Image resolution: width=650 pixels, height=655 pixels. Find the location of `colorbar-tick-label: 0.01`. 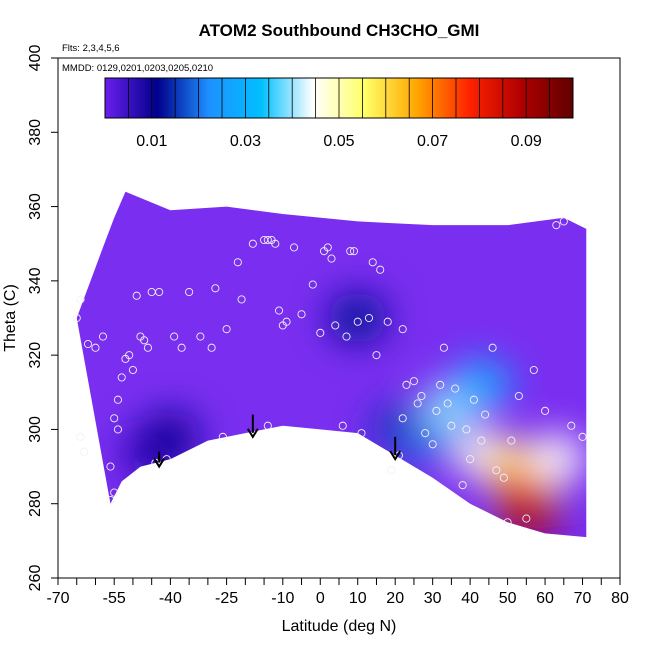

colorbar-tick-label: 0.01 is located at coordinates (151, 141).